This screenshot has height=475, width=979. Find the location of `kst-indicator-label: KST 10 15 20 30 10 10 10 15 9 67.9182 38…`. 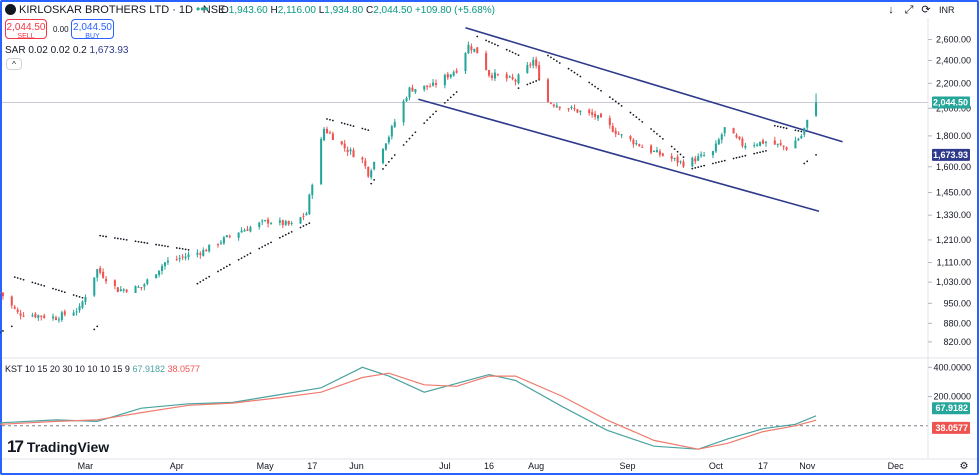

kst-indicator-label: KST 10 15 20 30 10 10 10 15 9 67.9182 38… is located at coordinates (102, 369).